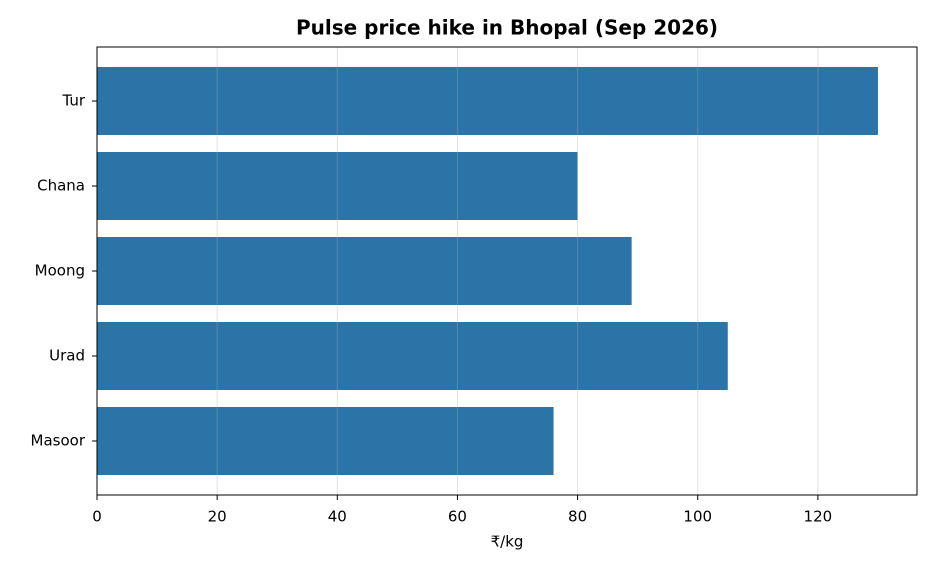  I want to click on x-tick-label: 100, so click(697, 517).